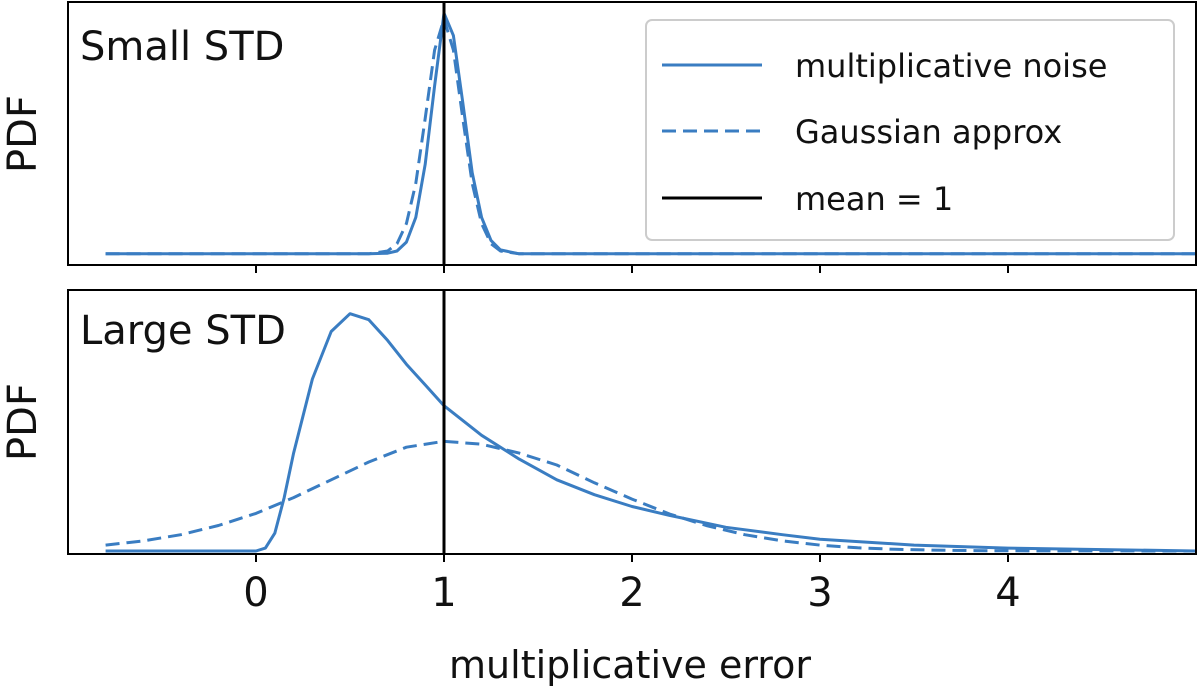 This screenshot has width=1200, height=694. What do you see at coordinates (23, 422) in the screenshot?
I see `bottom-panel-ylabel: PDF` at bounding box center [23, 422].